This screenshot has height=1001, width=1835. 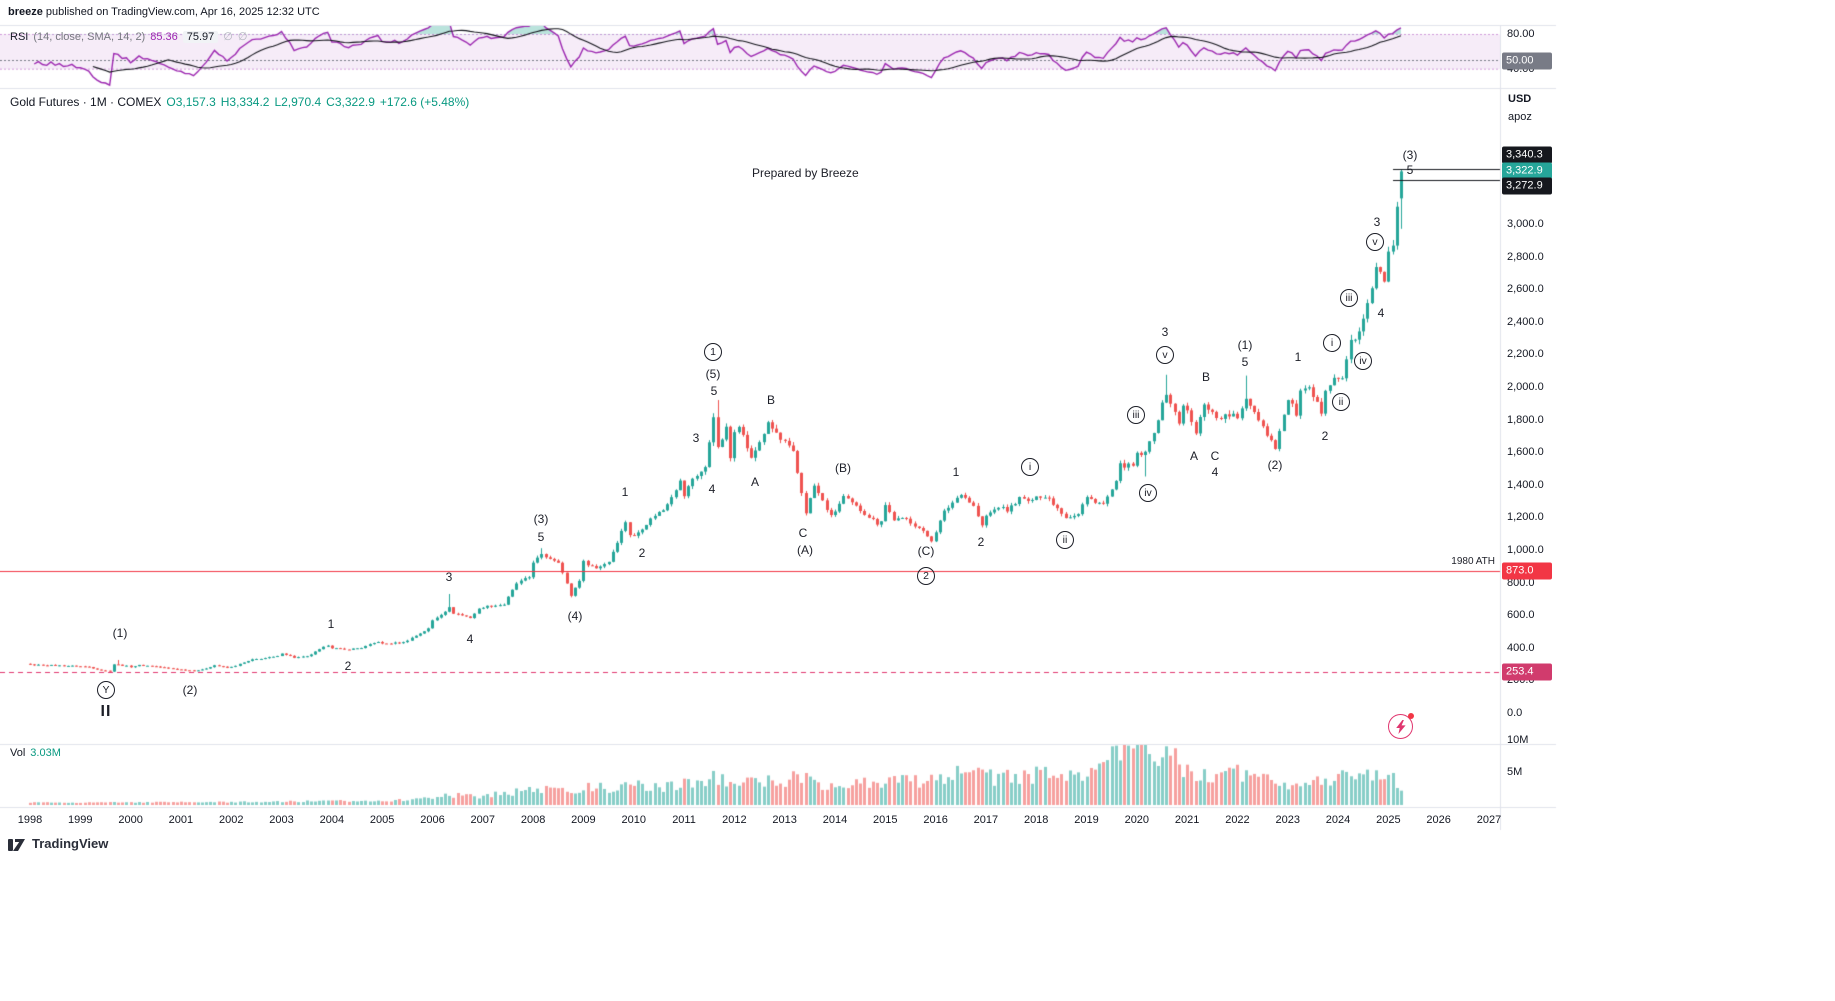 What do you see at coordinates (1525, 289) in the screenshot?
I see `price-axis-label: 2,600.0` at bounding box center [1525, 289].